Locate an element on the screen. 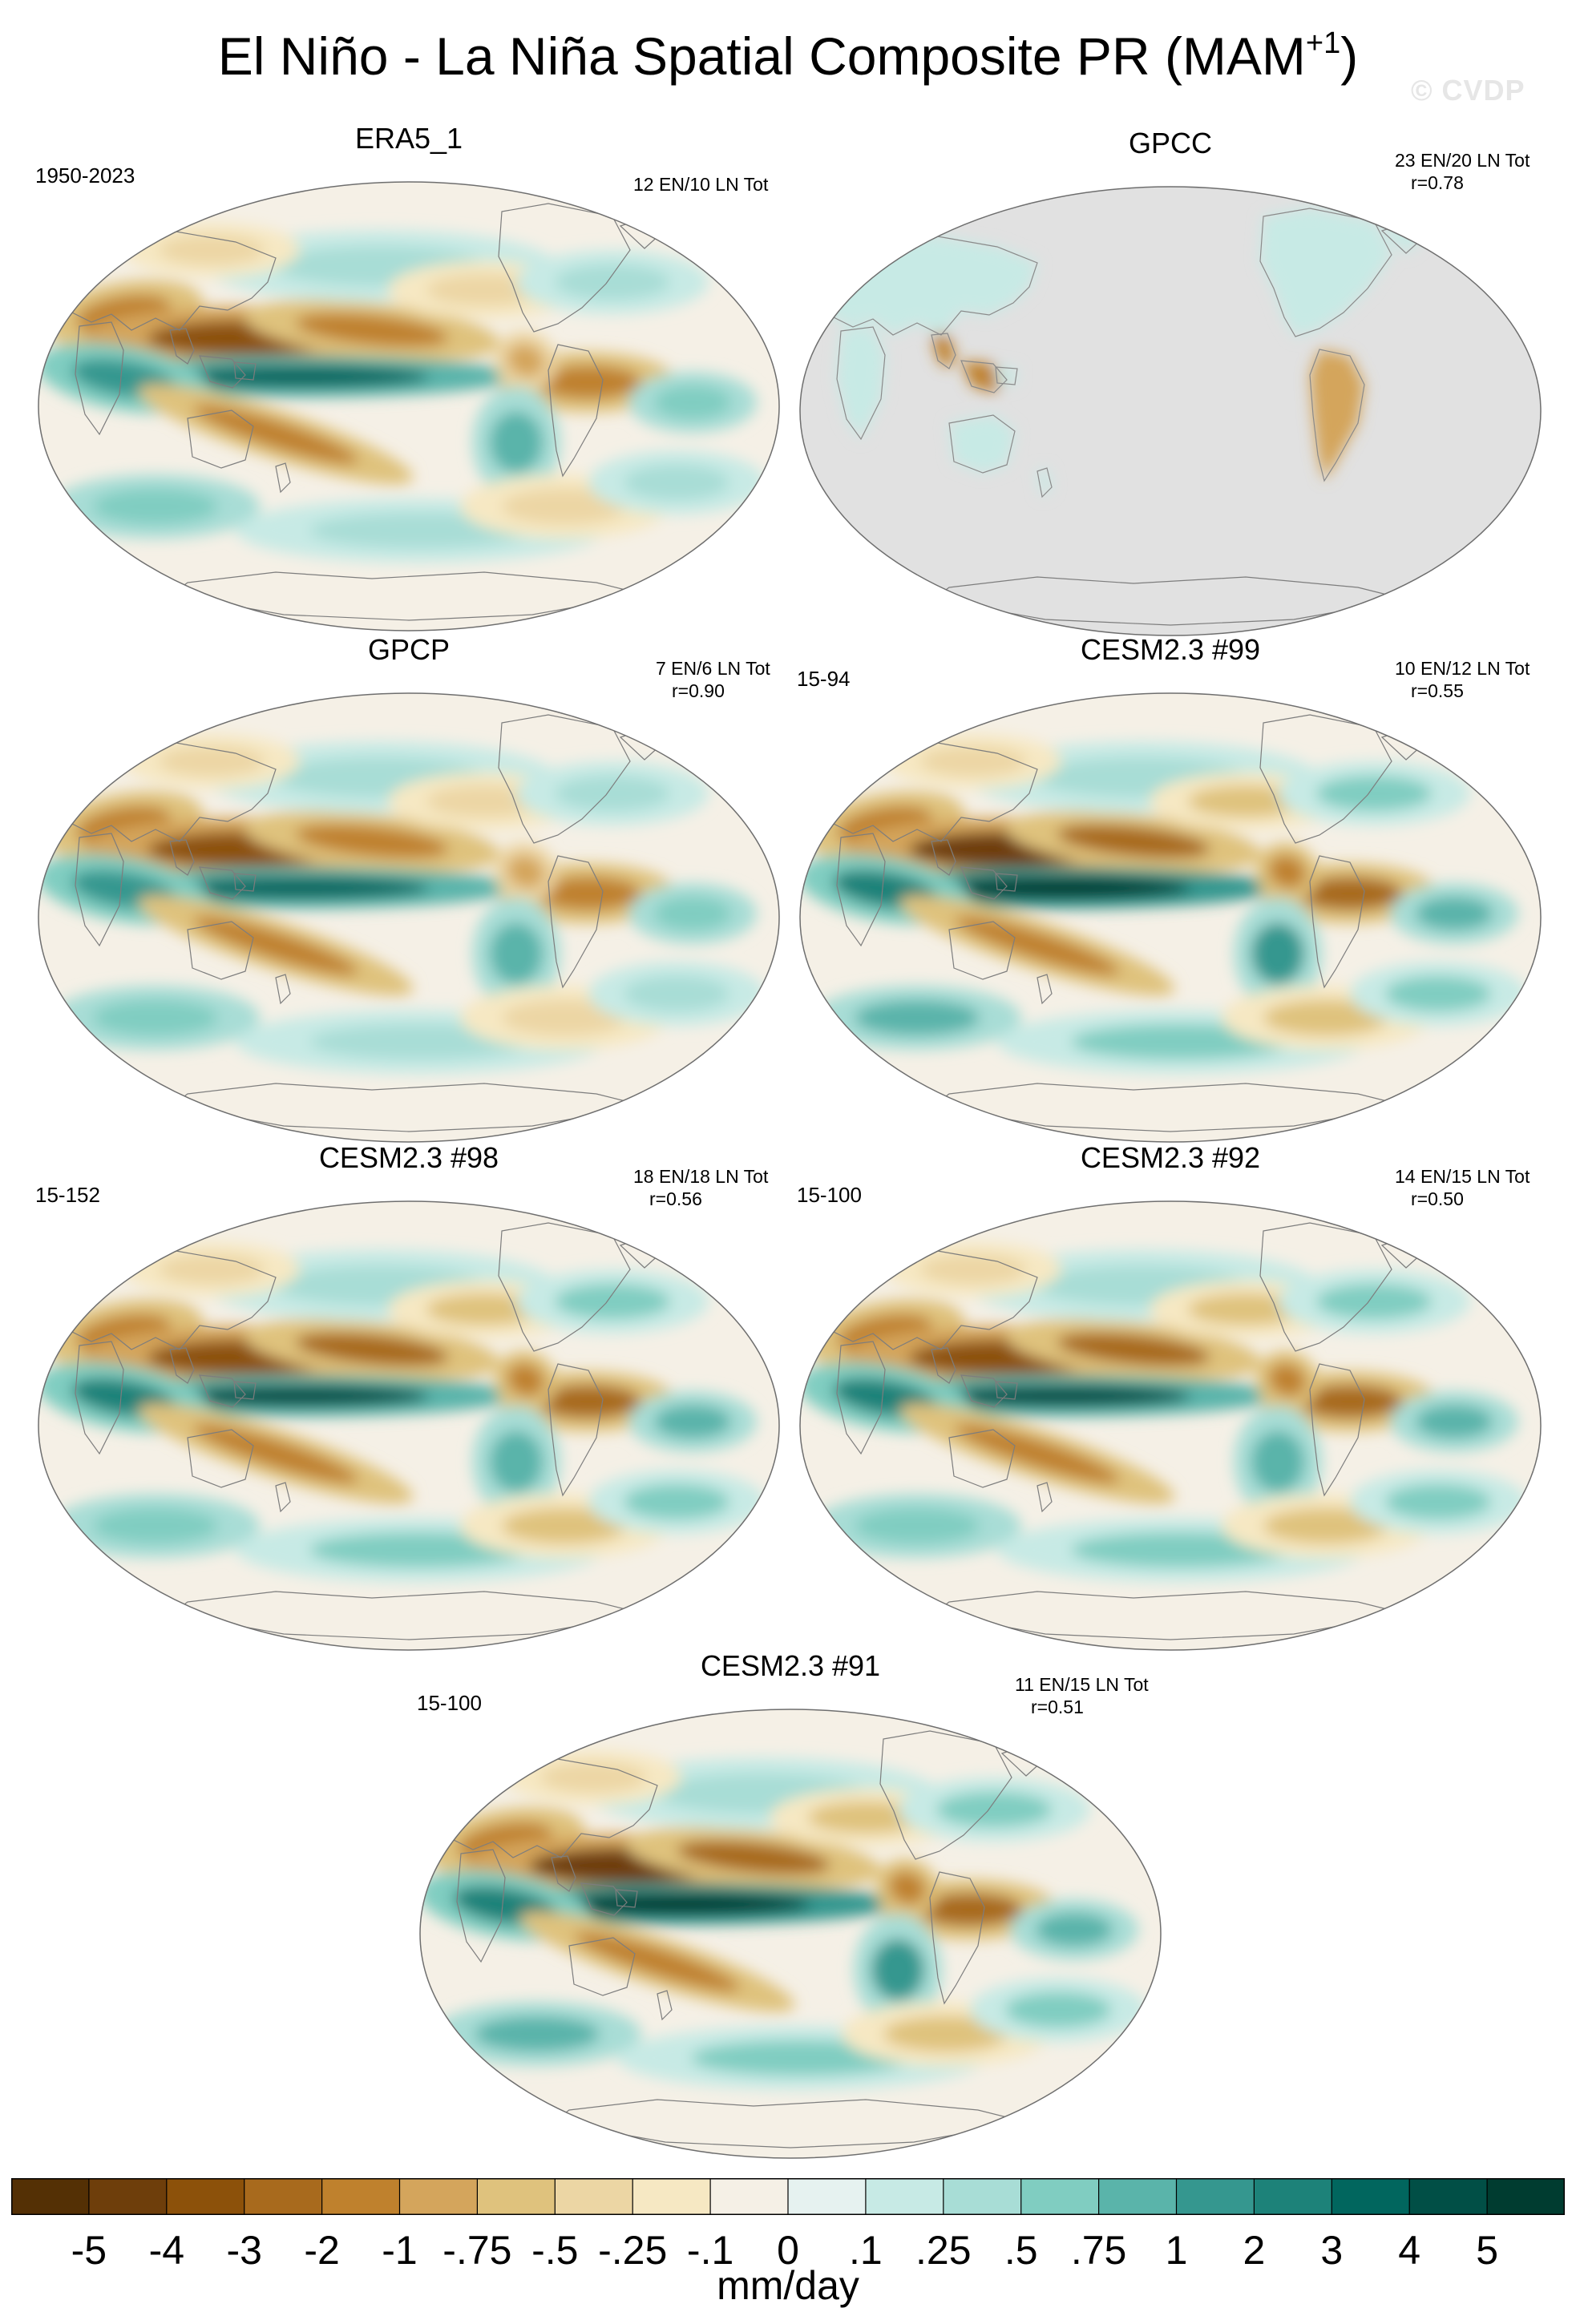  colorbar-units: mm/day is located at coordinates (788, 2285).